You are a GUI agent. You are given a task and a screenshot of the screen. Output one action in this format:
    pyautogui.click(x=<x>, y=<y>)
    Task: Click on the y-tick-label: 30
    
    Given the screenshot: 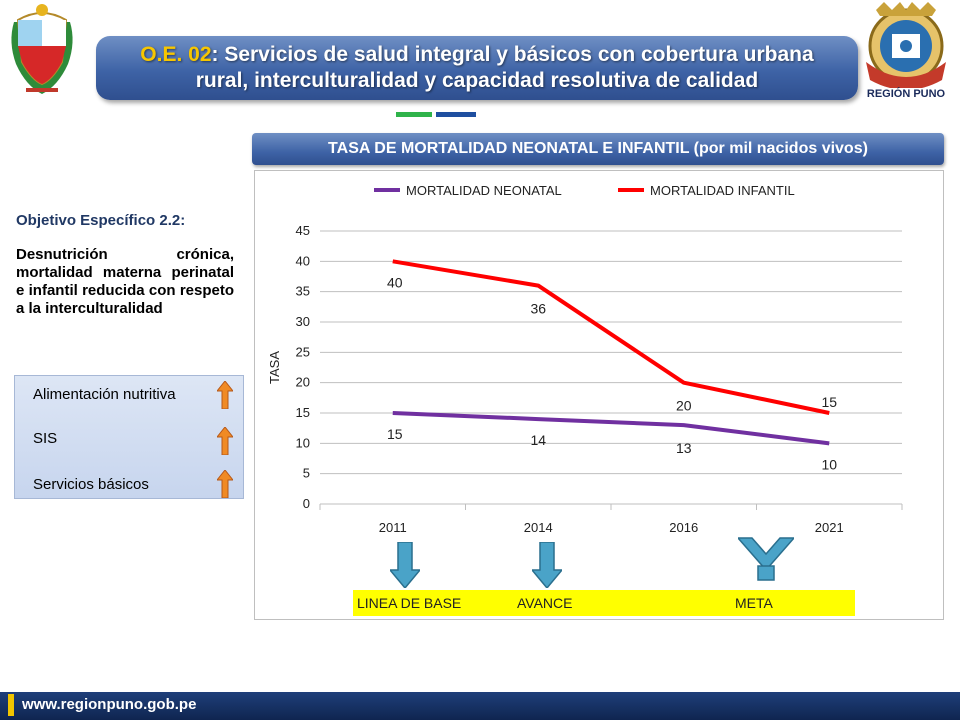 What is the action you would take?
    pyautogui.click(x=303, y=321)
    